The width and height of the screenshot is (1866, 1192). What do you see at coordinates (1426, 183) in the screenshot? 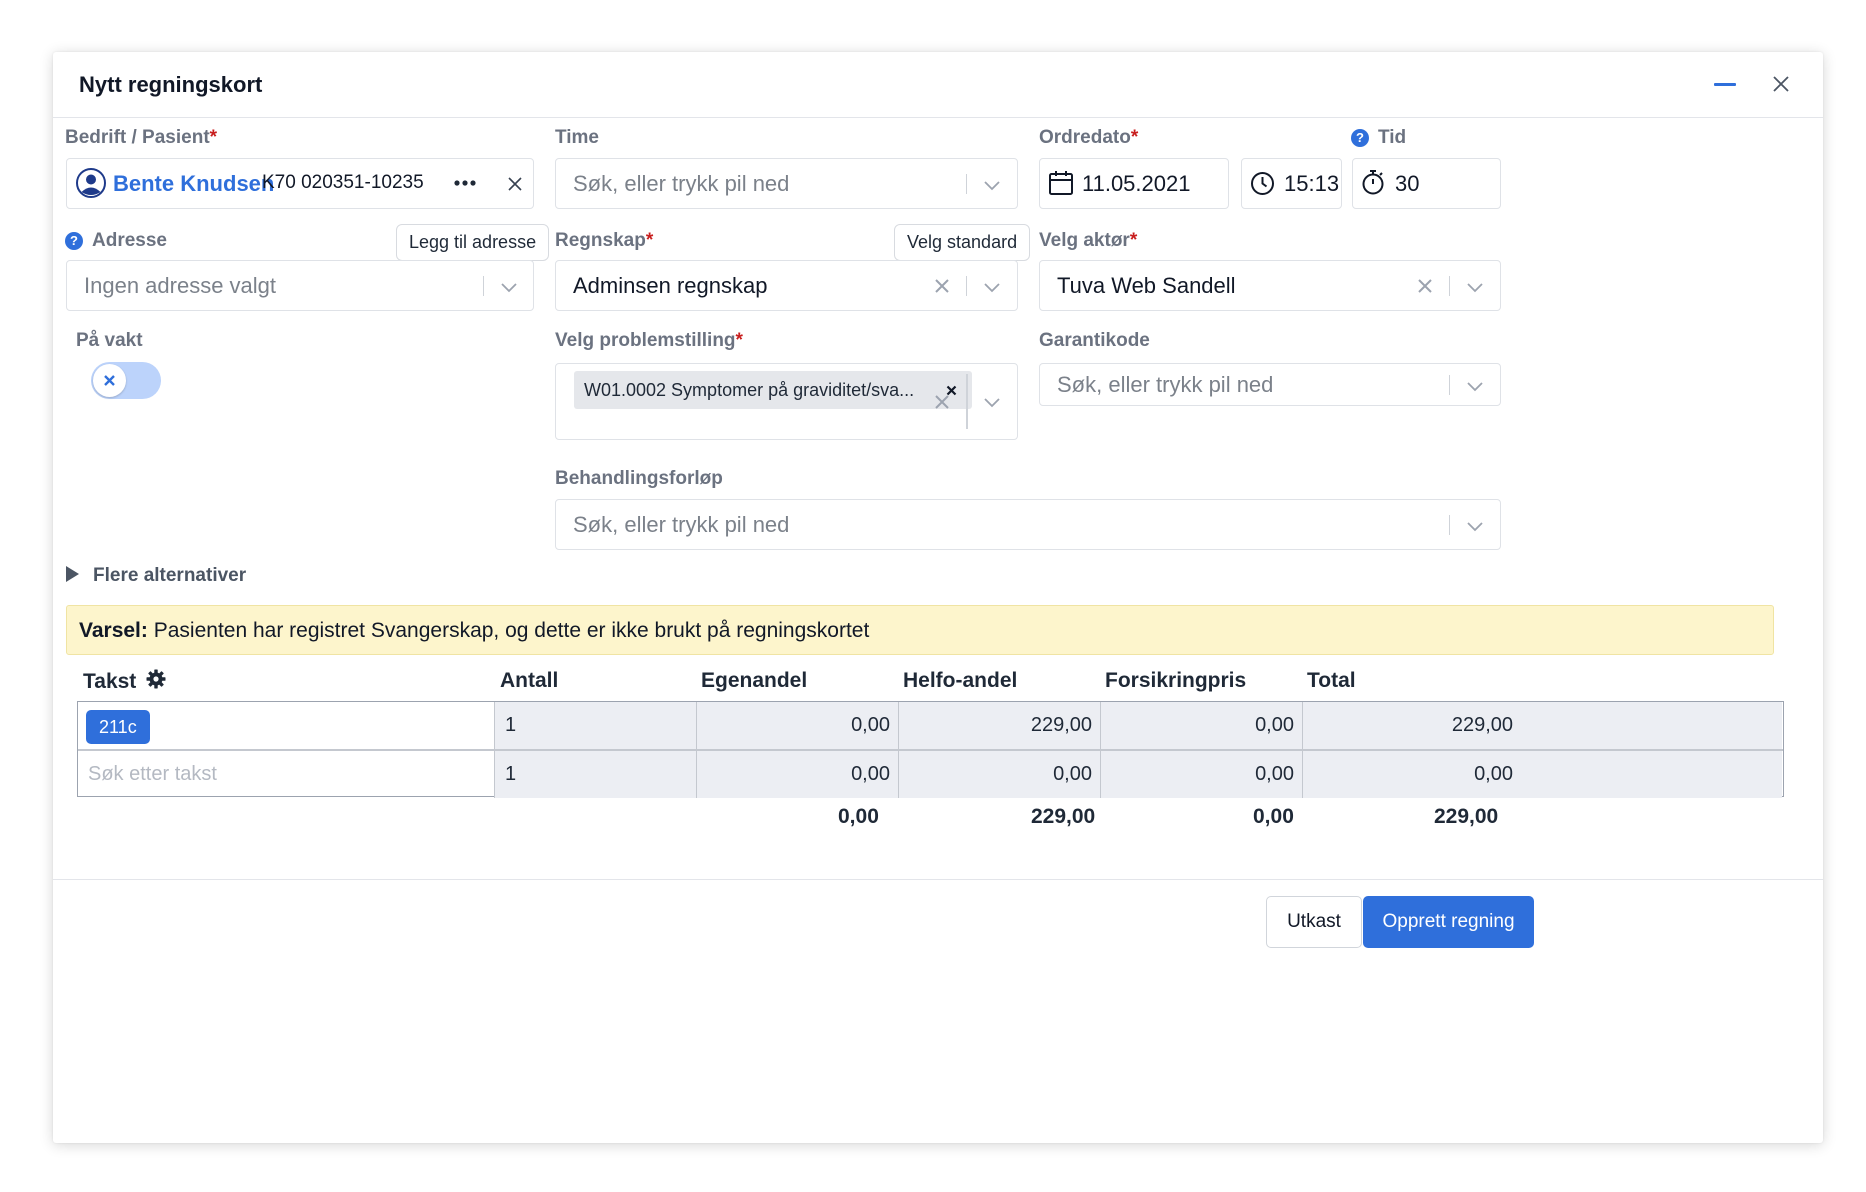
I see `duration-field: 30` at bounding box center [1426, 183].